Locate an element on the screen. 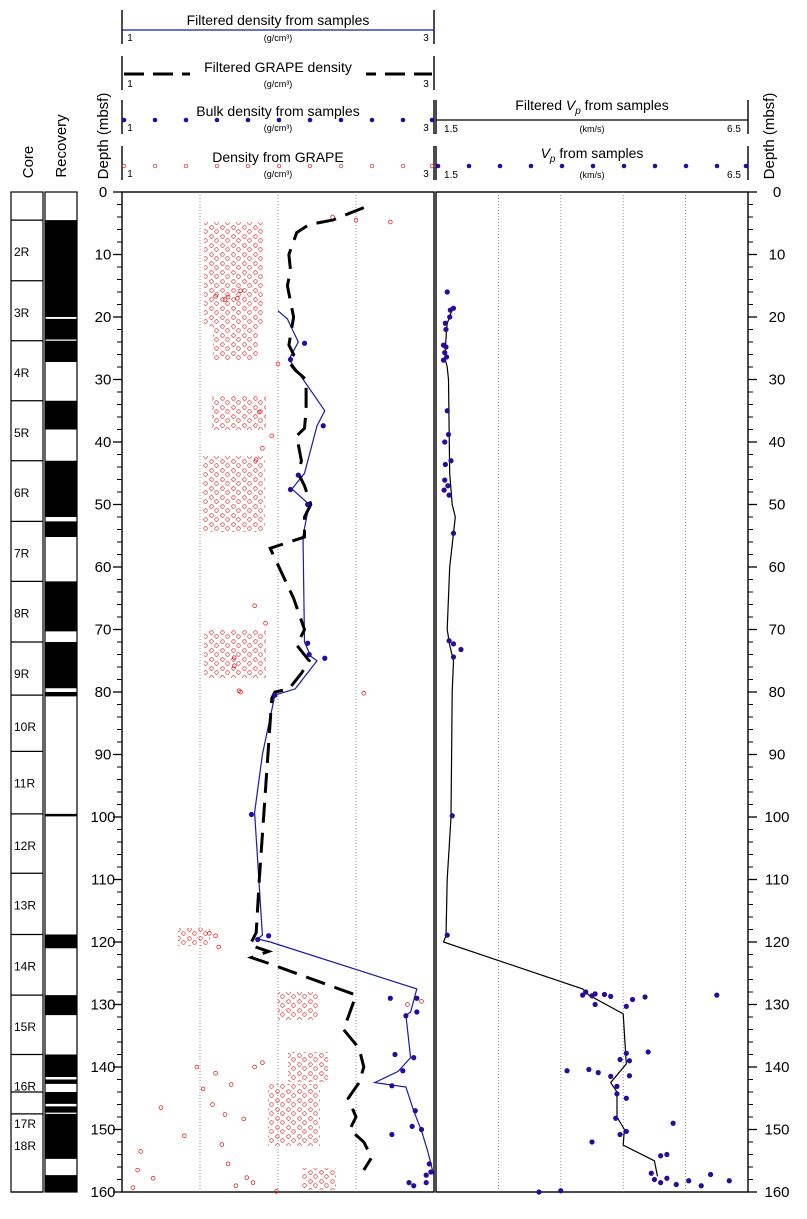  depth-tick-label-right: 100 is located at coordinates (776, 817).